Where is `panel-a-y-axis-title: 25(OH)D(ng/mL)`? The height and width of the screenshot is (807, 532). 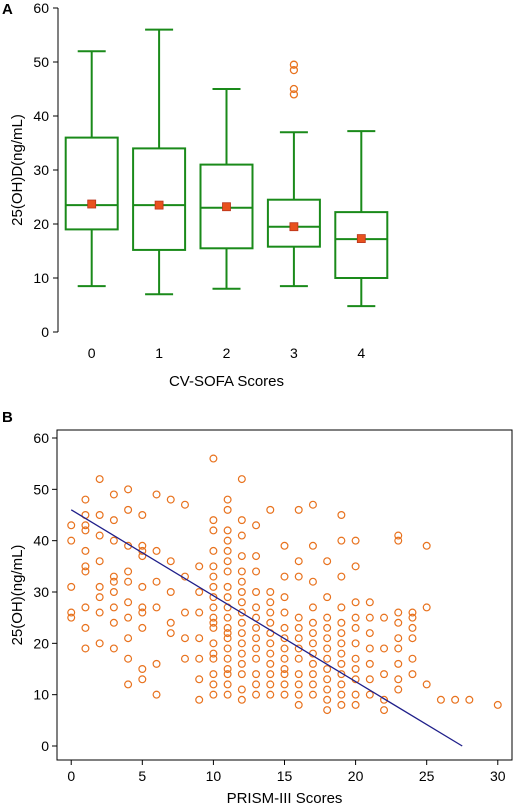 panel-a-y-axis-title: 25(OH)D(ng/mL) is located at coordinates (17, 170).